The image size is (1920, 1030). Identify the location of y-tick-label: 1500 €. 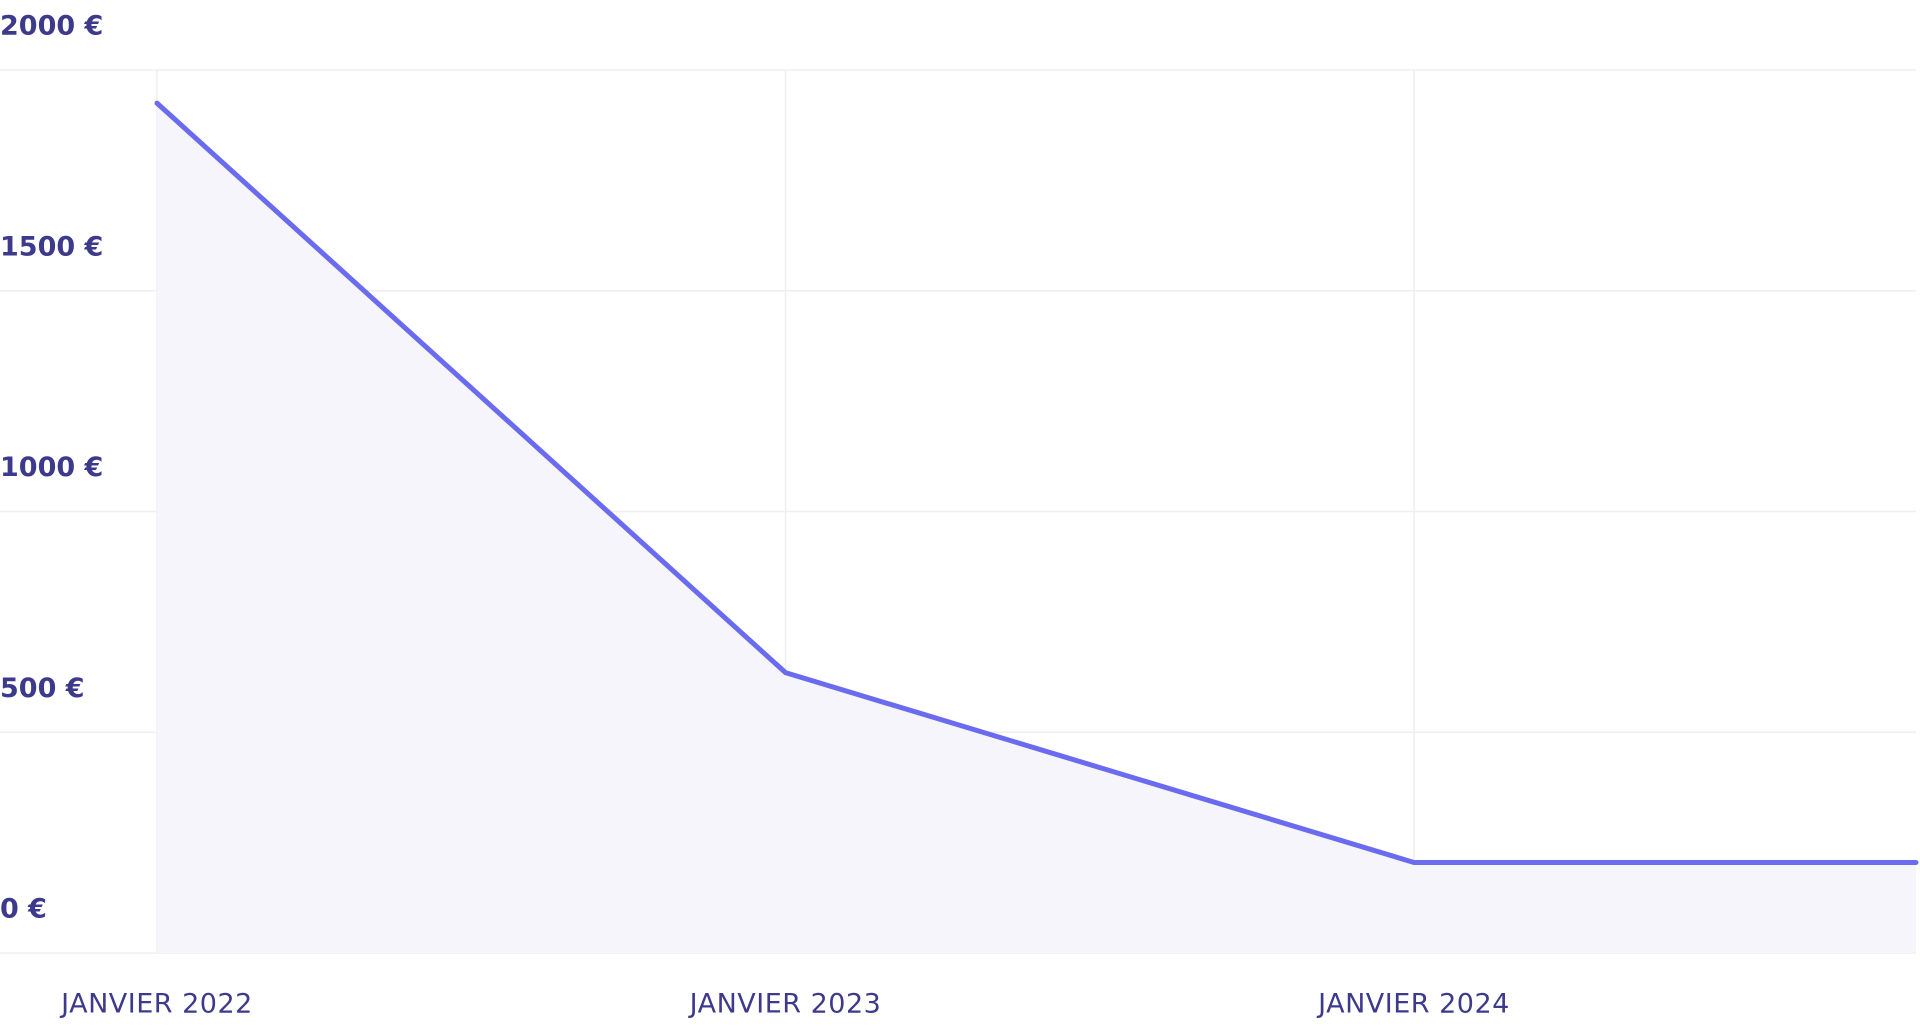
(51, 246).